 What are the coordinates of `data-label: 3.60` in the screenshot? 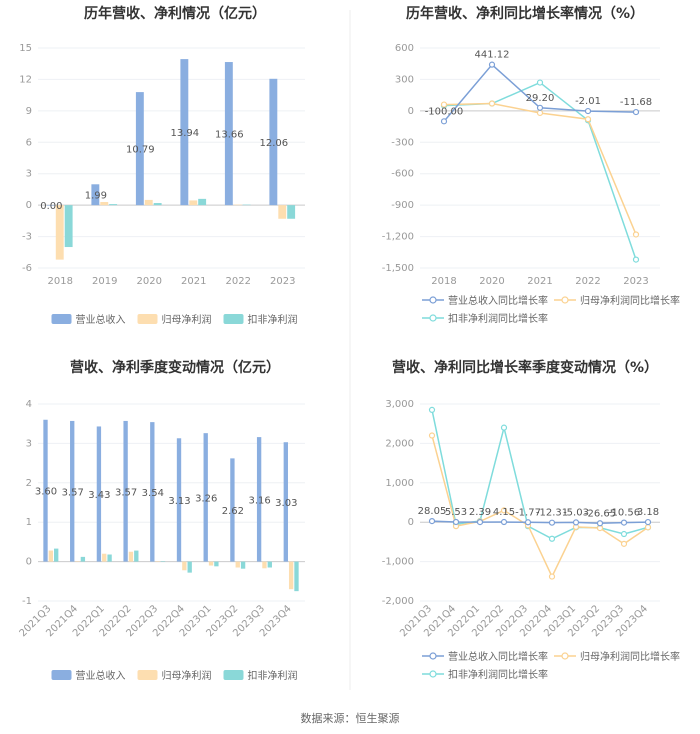 It's located at (46, 492).